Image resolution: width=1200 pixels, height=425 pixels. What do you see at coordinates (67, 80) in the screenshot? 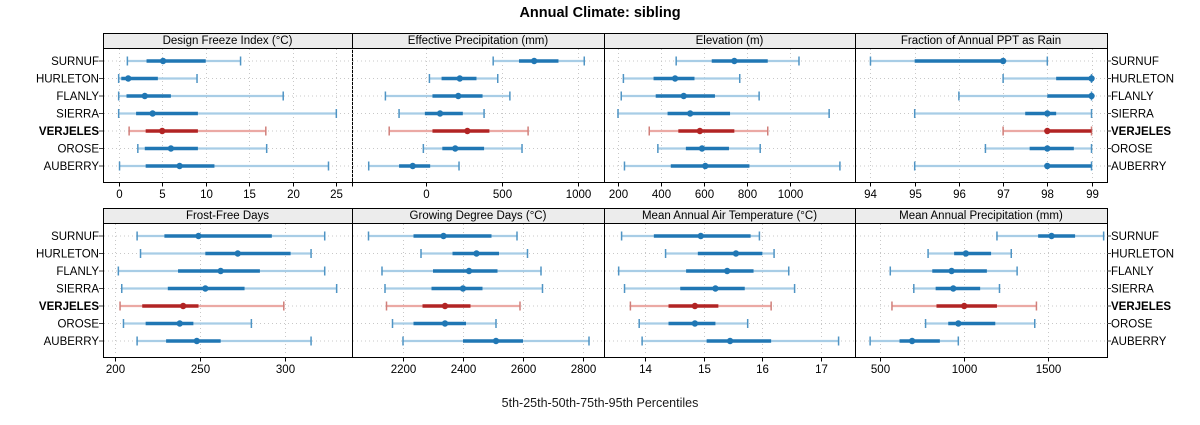
I see `station-label-left-hurleton: HURLETON` at bounding box center [67, 80].